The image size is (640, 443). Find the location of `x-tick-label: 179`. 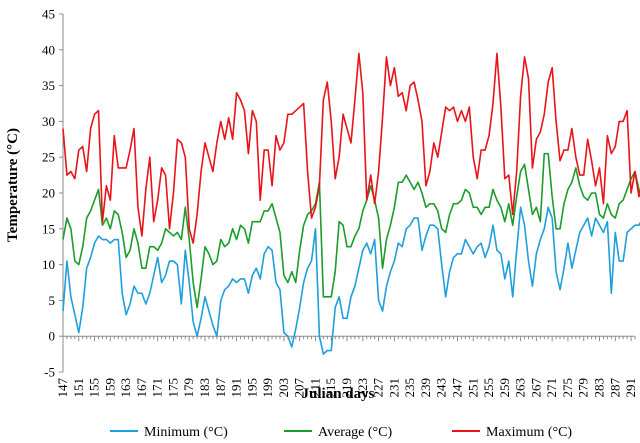

x-tick-label: 179 is located at coordinates (188, 388).